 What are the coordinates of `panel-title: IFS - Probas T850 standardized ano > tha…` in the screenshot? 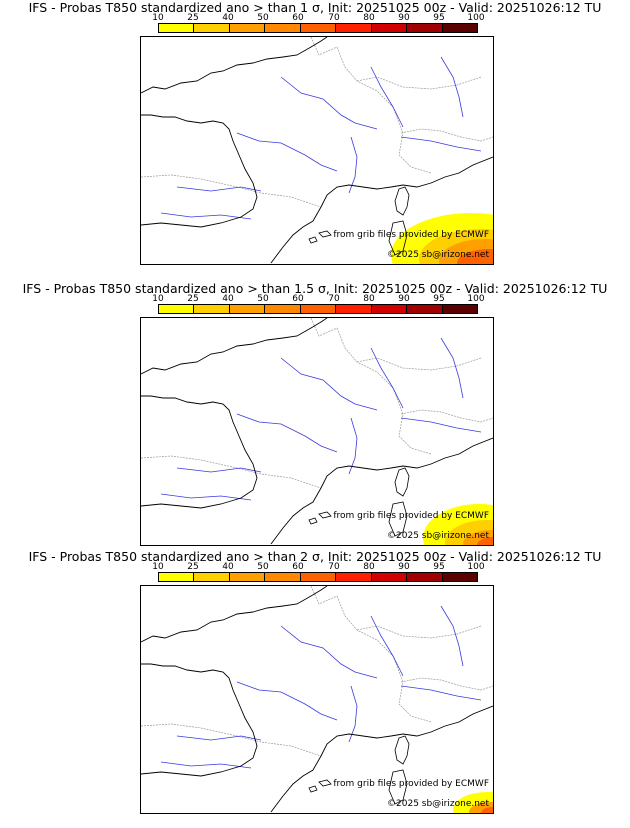 It's located at (315, 288).